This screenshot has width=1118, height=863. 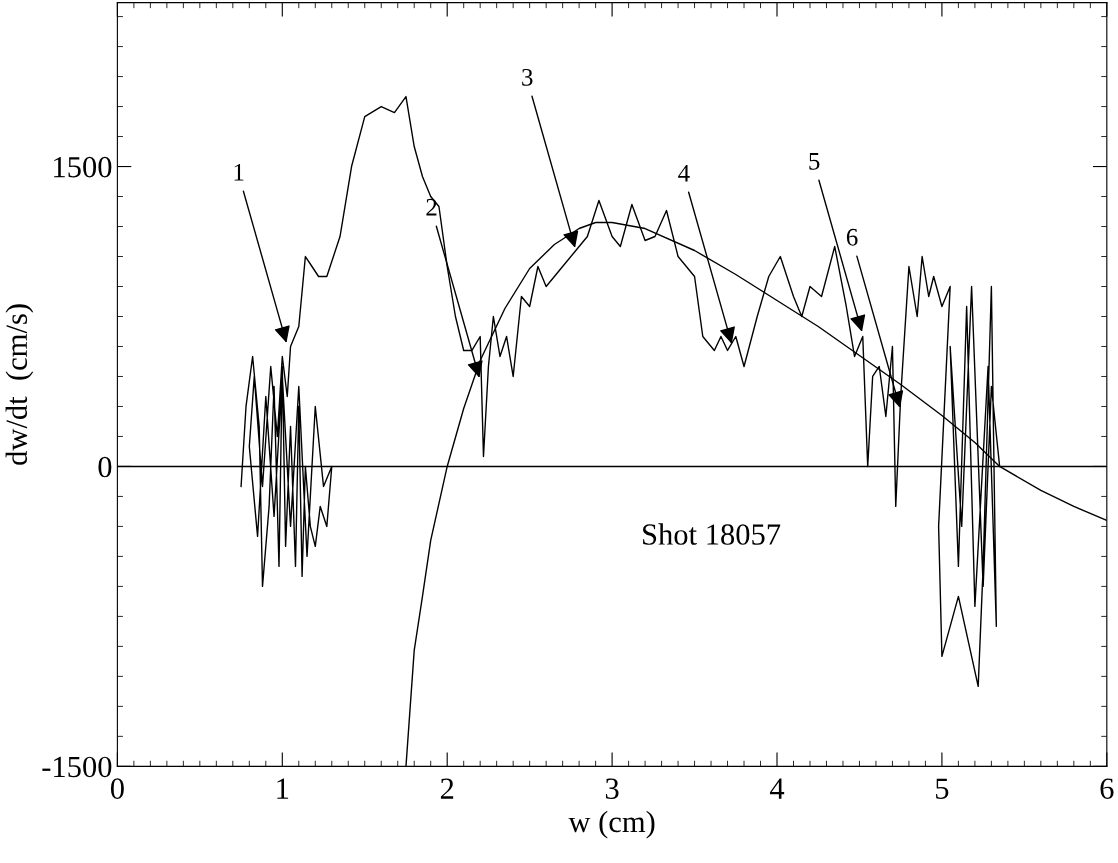 What do you see at coordinates (814, 161) in the screenshot?
I see `annotation: 5` at bounding box center [814, 161].